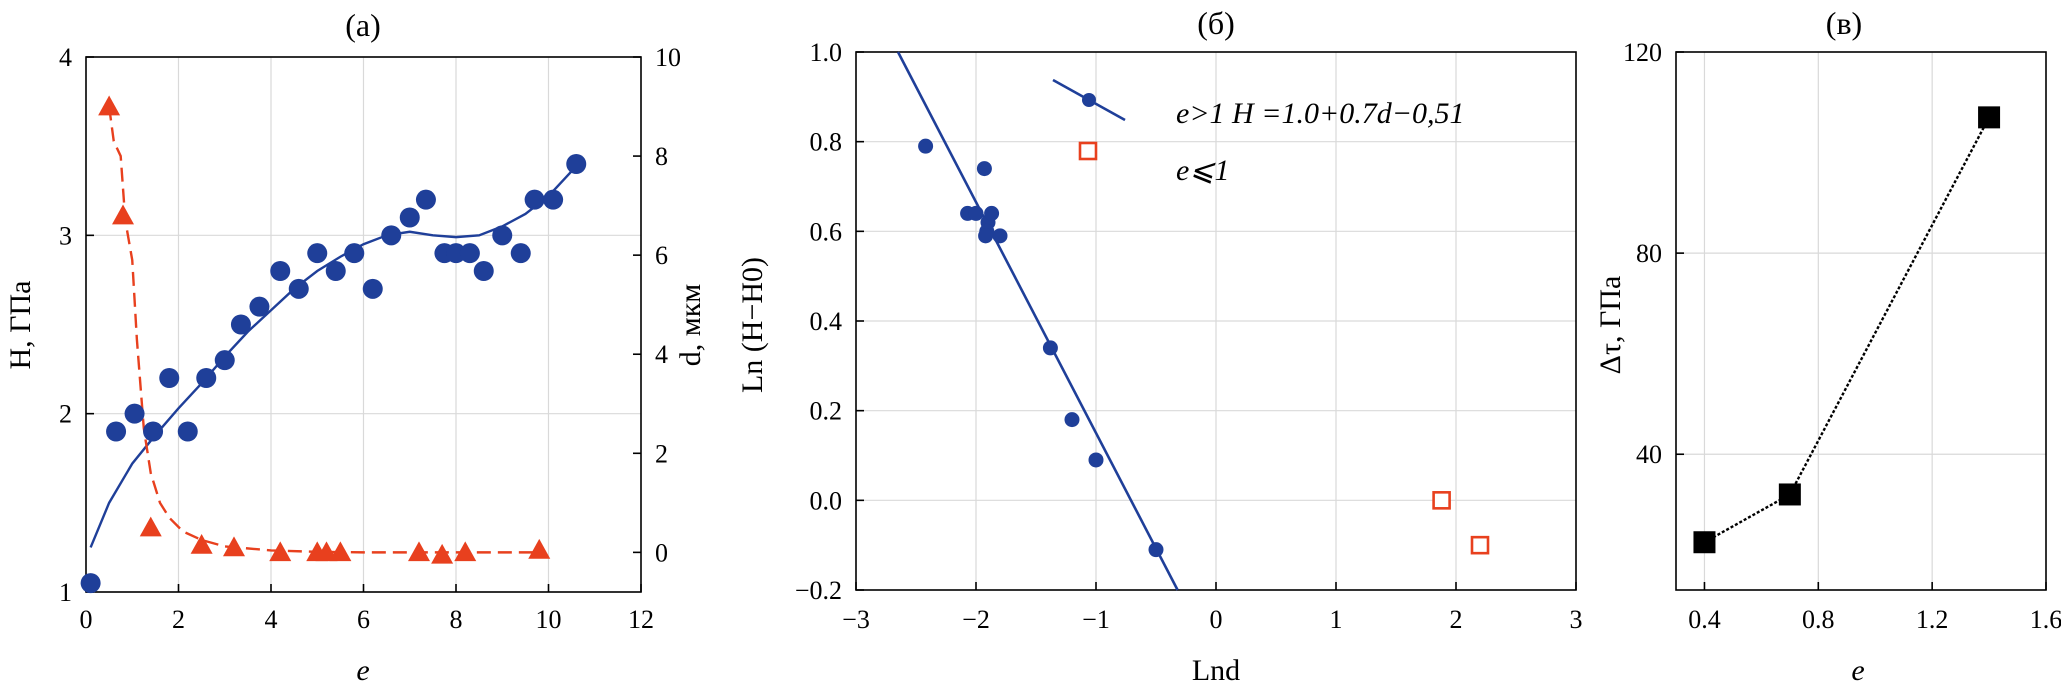  I want to click on panel-c-grid, so click(1861, 321).